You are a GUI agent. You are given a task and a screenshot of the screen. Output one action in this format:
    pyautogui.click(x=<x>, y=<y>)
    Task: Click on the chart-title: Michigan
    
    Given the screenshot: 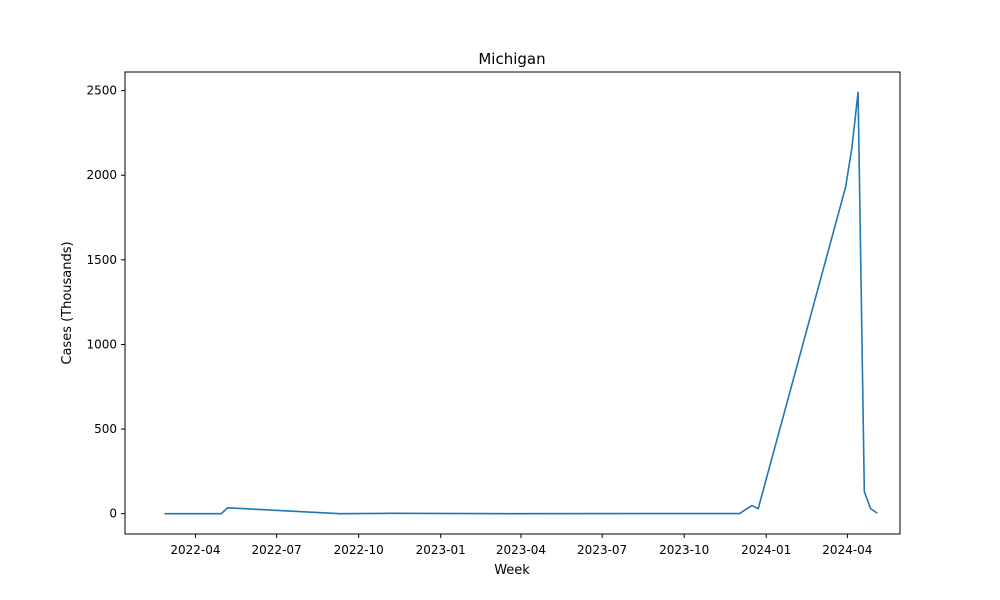 What is the action you would take?
    pyautogui.click(x=511, y=59)
    